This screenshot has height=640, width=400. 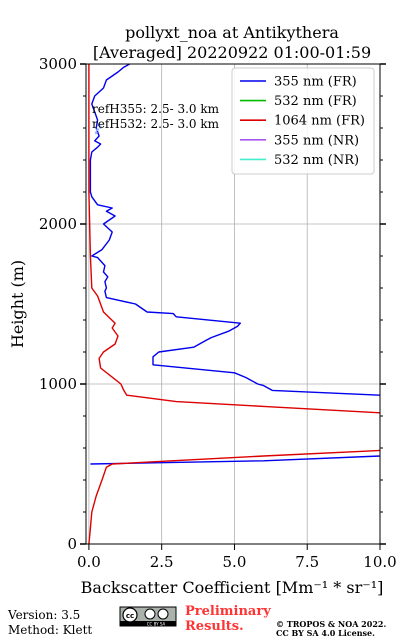 I want to click on x-tick-label: 10.0, so click(x=379, y=562).